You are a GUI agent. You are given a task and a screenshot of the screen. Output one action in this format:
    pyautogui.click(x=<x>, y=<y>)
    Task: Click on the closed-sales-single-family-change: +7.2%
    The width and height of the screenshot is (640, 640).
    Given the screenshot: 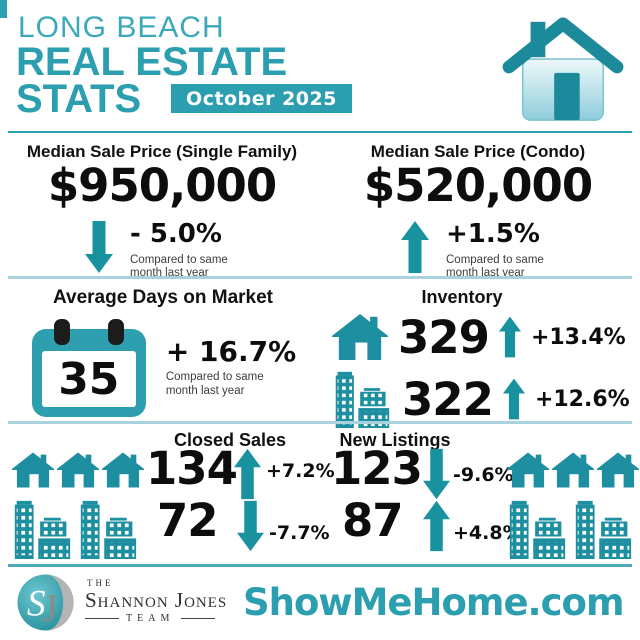 What is the action you would take?
    pyautogui.click(x=300, y=471)
    